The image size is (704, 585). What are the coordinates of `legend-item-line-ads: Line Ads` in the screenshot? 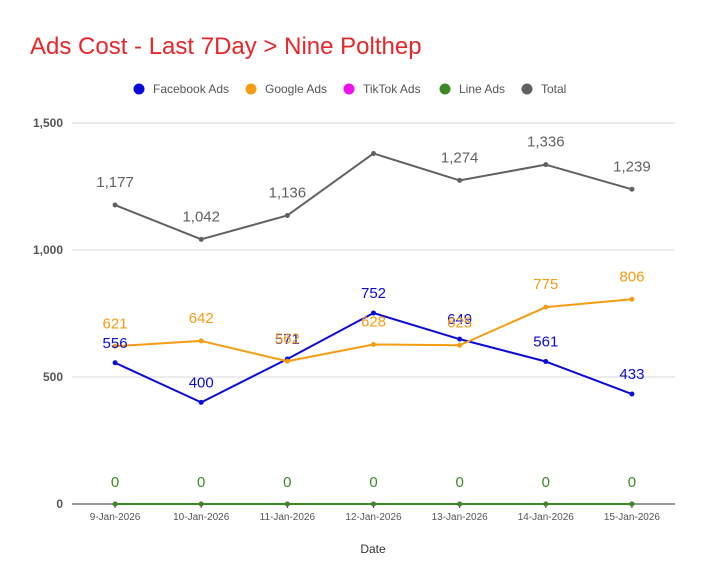 It's located at (472, 89).